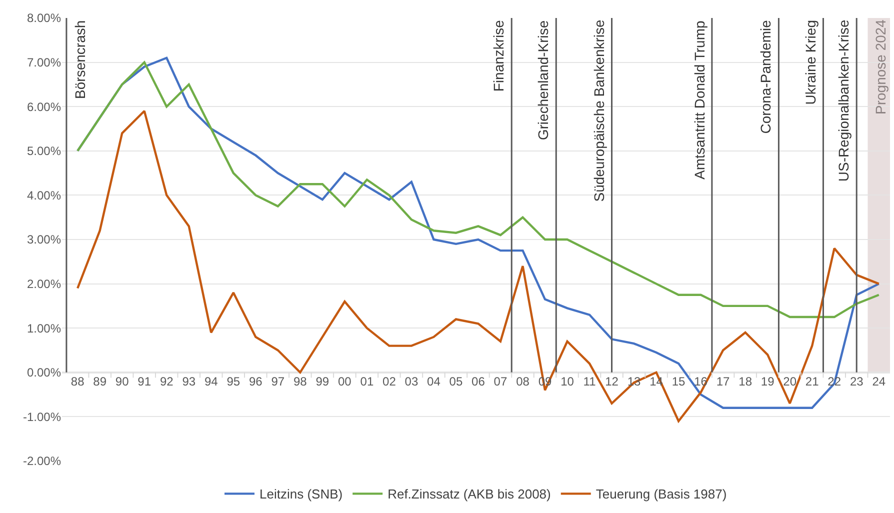 This screenshot has width=894, height=513. I want to click on x-tick-label: 91, so click(145, 381).